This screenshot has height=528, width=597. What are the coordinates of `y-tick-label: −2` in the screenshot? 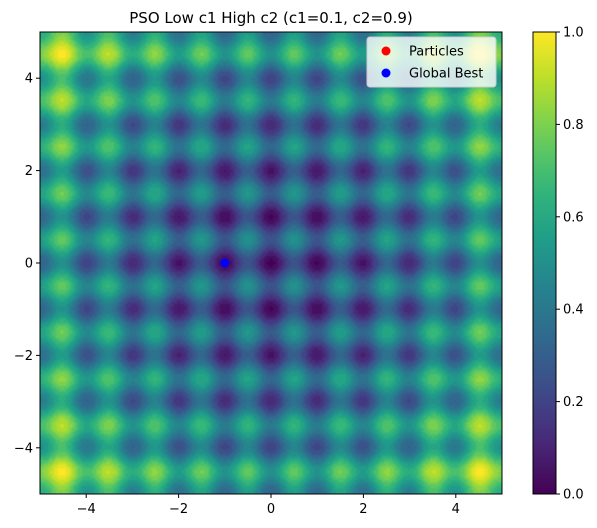 It's located at (23, 356).